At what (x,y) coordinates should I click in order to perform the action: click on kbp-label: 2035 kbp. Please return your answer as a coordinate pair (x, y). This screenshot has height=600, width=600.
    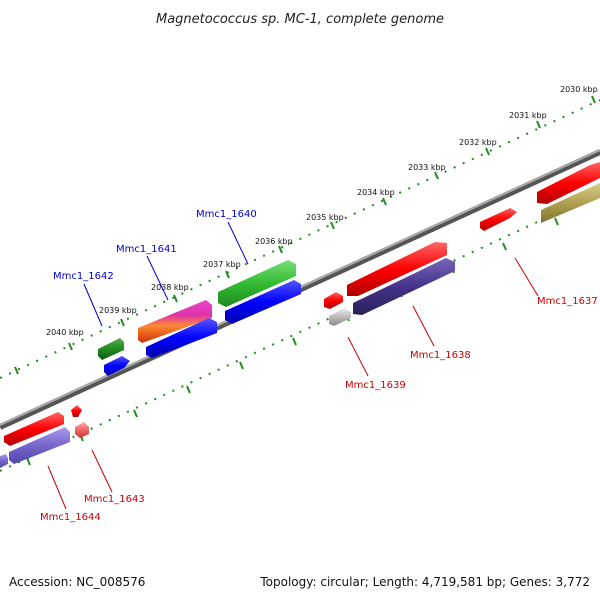
    Looking at the image, I should click on (325, 217).